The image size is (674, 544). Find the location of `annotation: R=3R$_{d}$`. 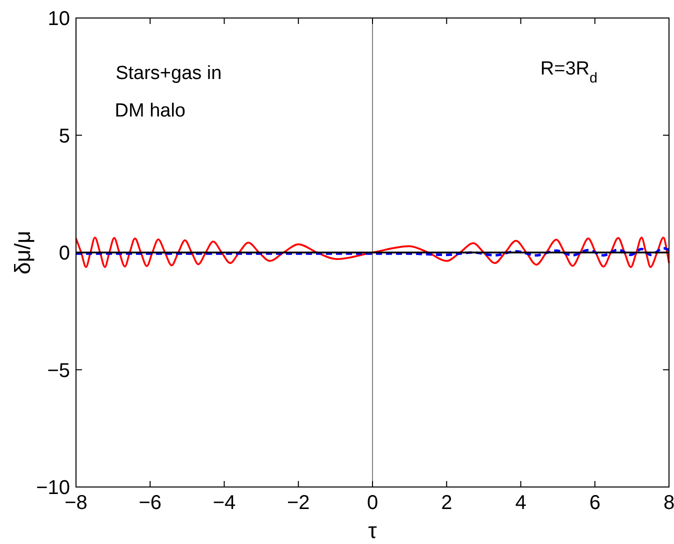

annotation: R=3R$_{d}$ is located at coordinates (569, 72).